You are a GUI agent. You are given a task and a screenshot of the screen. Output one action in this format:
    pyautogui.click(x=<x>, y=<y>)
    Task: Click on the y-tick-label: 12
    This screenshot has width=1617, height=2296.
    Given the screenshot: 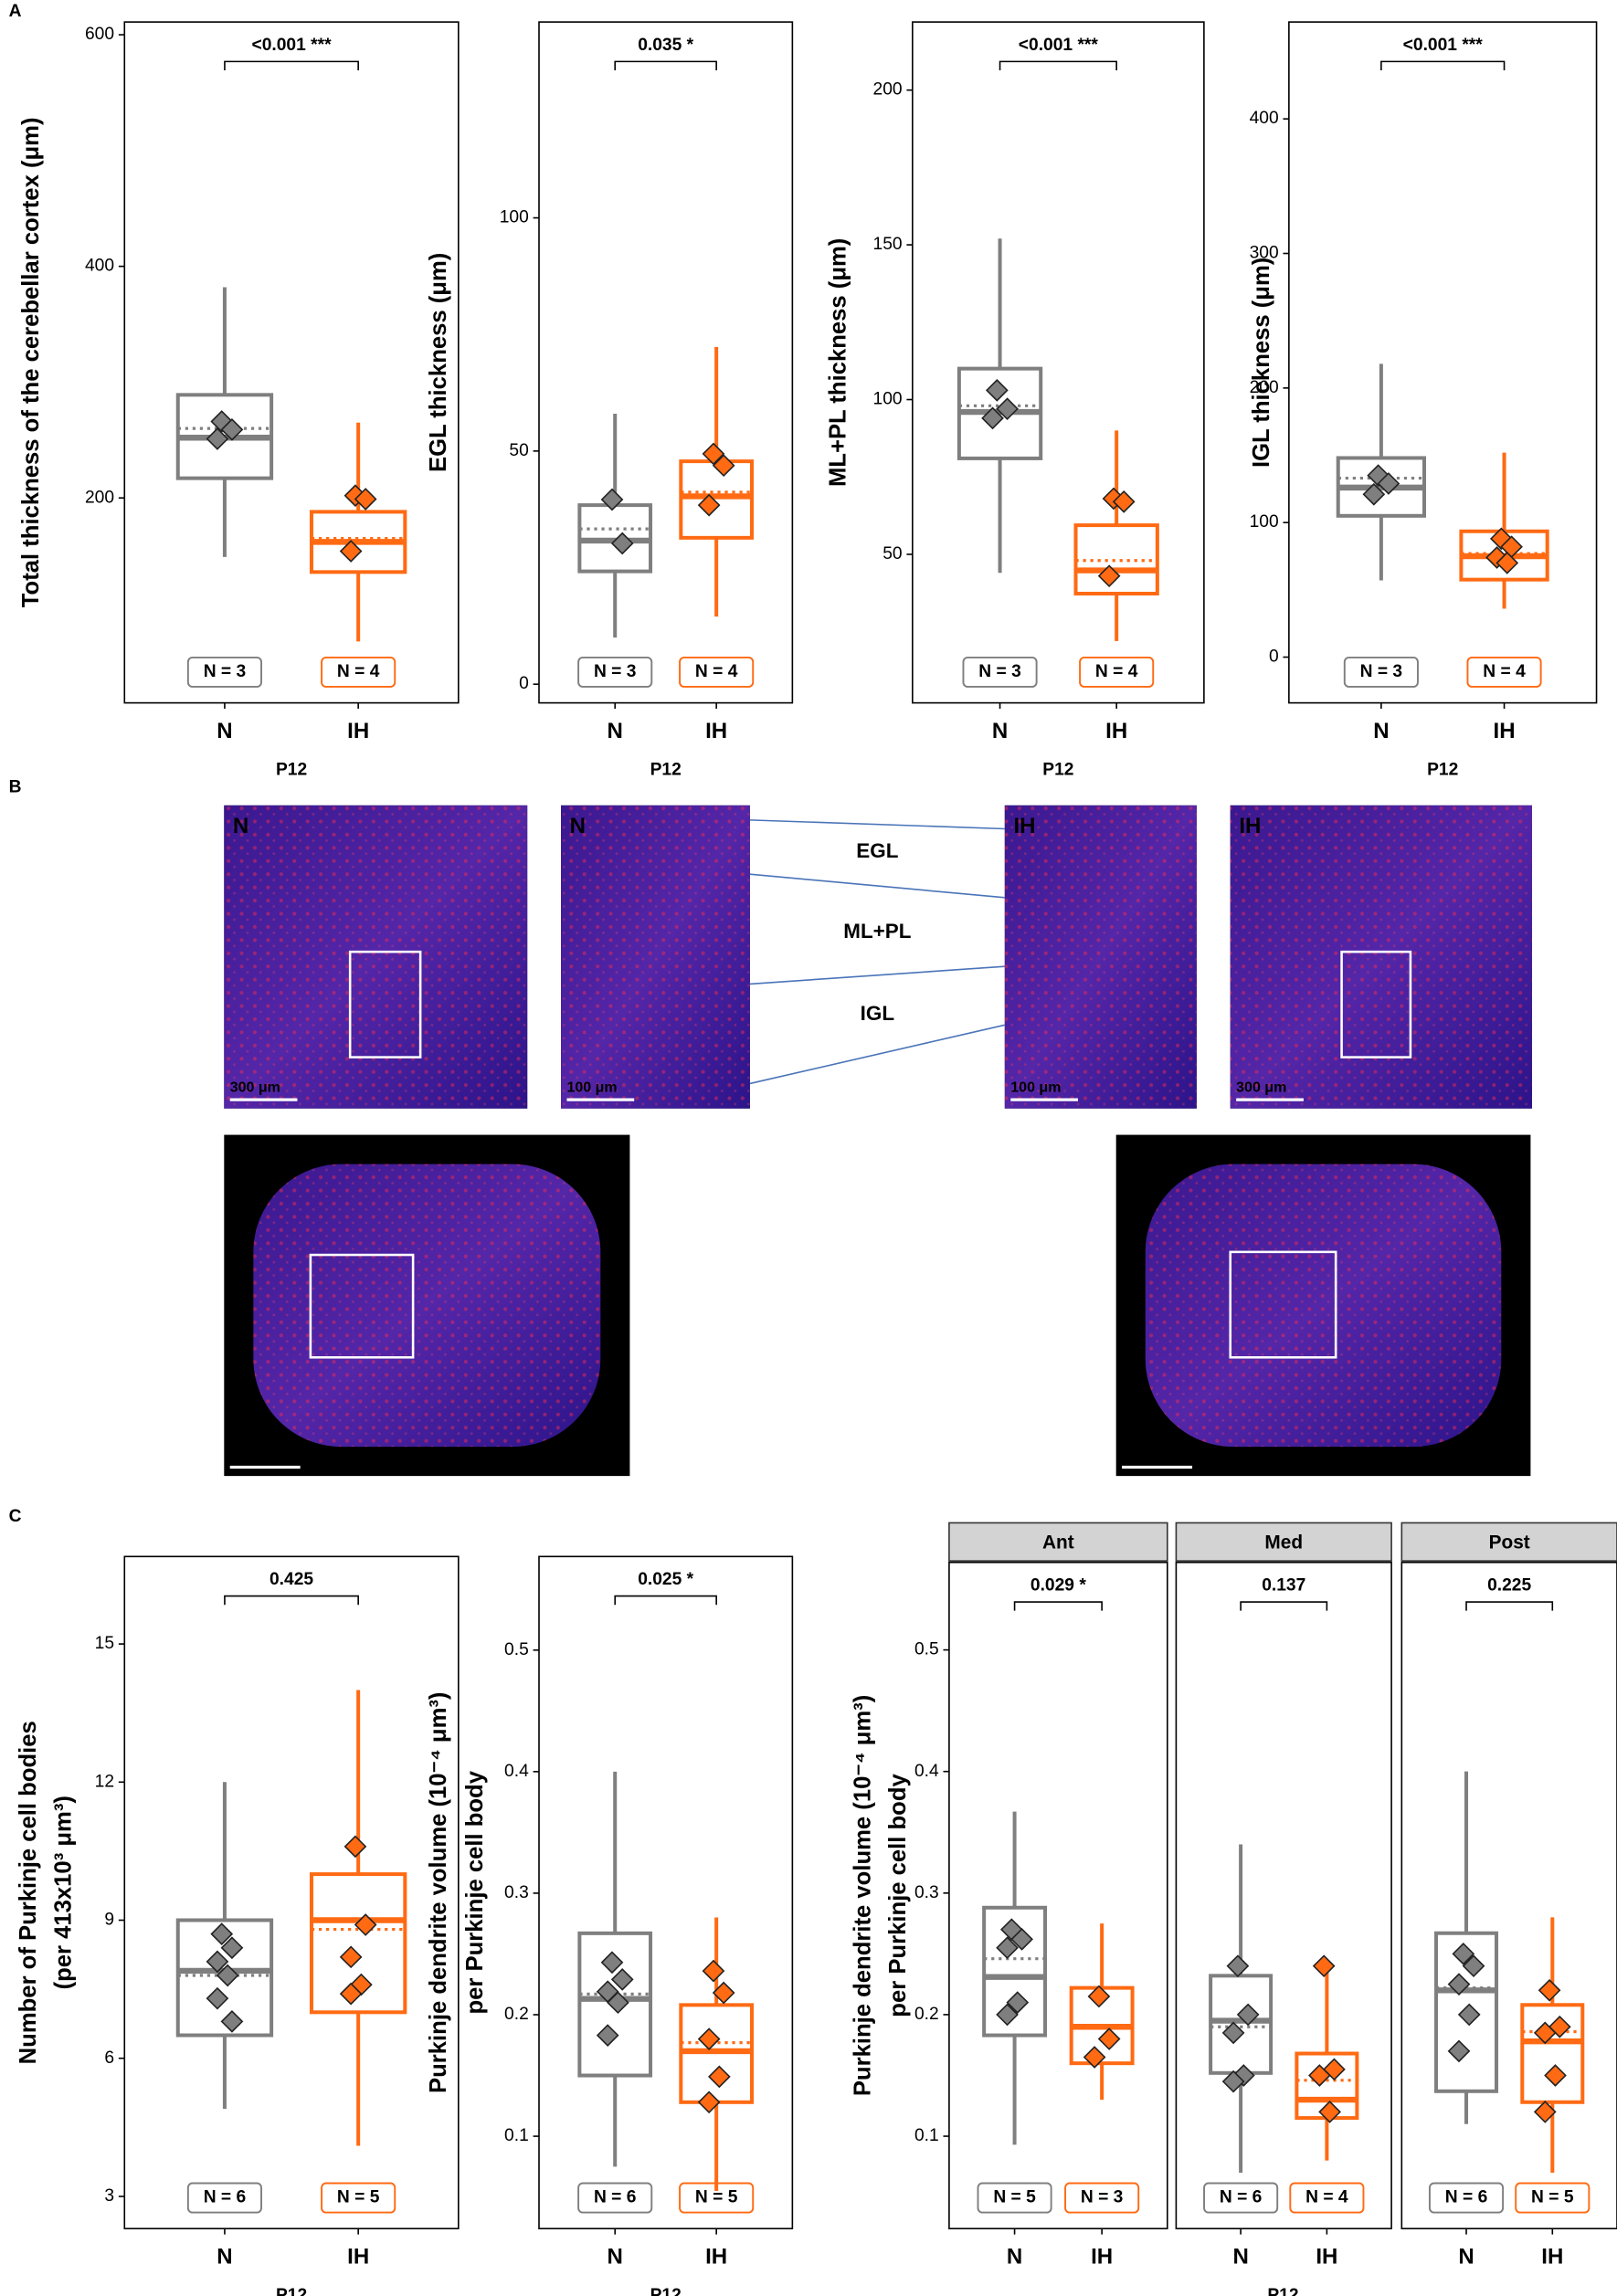 What is the action you would take?
    pyautogui.click(x=104, y=1782)
    